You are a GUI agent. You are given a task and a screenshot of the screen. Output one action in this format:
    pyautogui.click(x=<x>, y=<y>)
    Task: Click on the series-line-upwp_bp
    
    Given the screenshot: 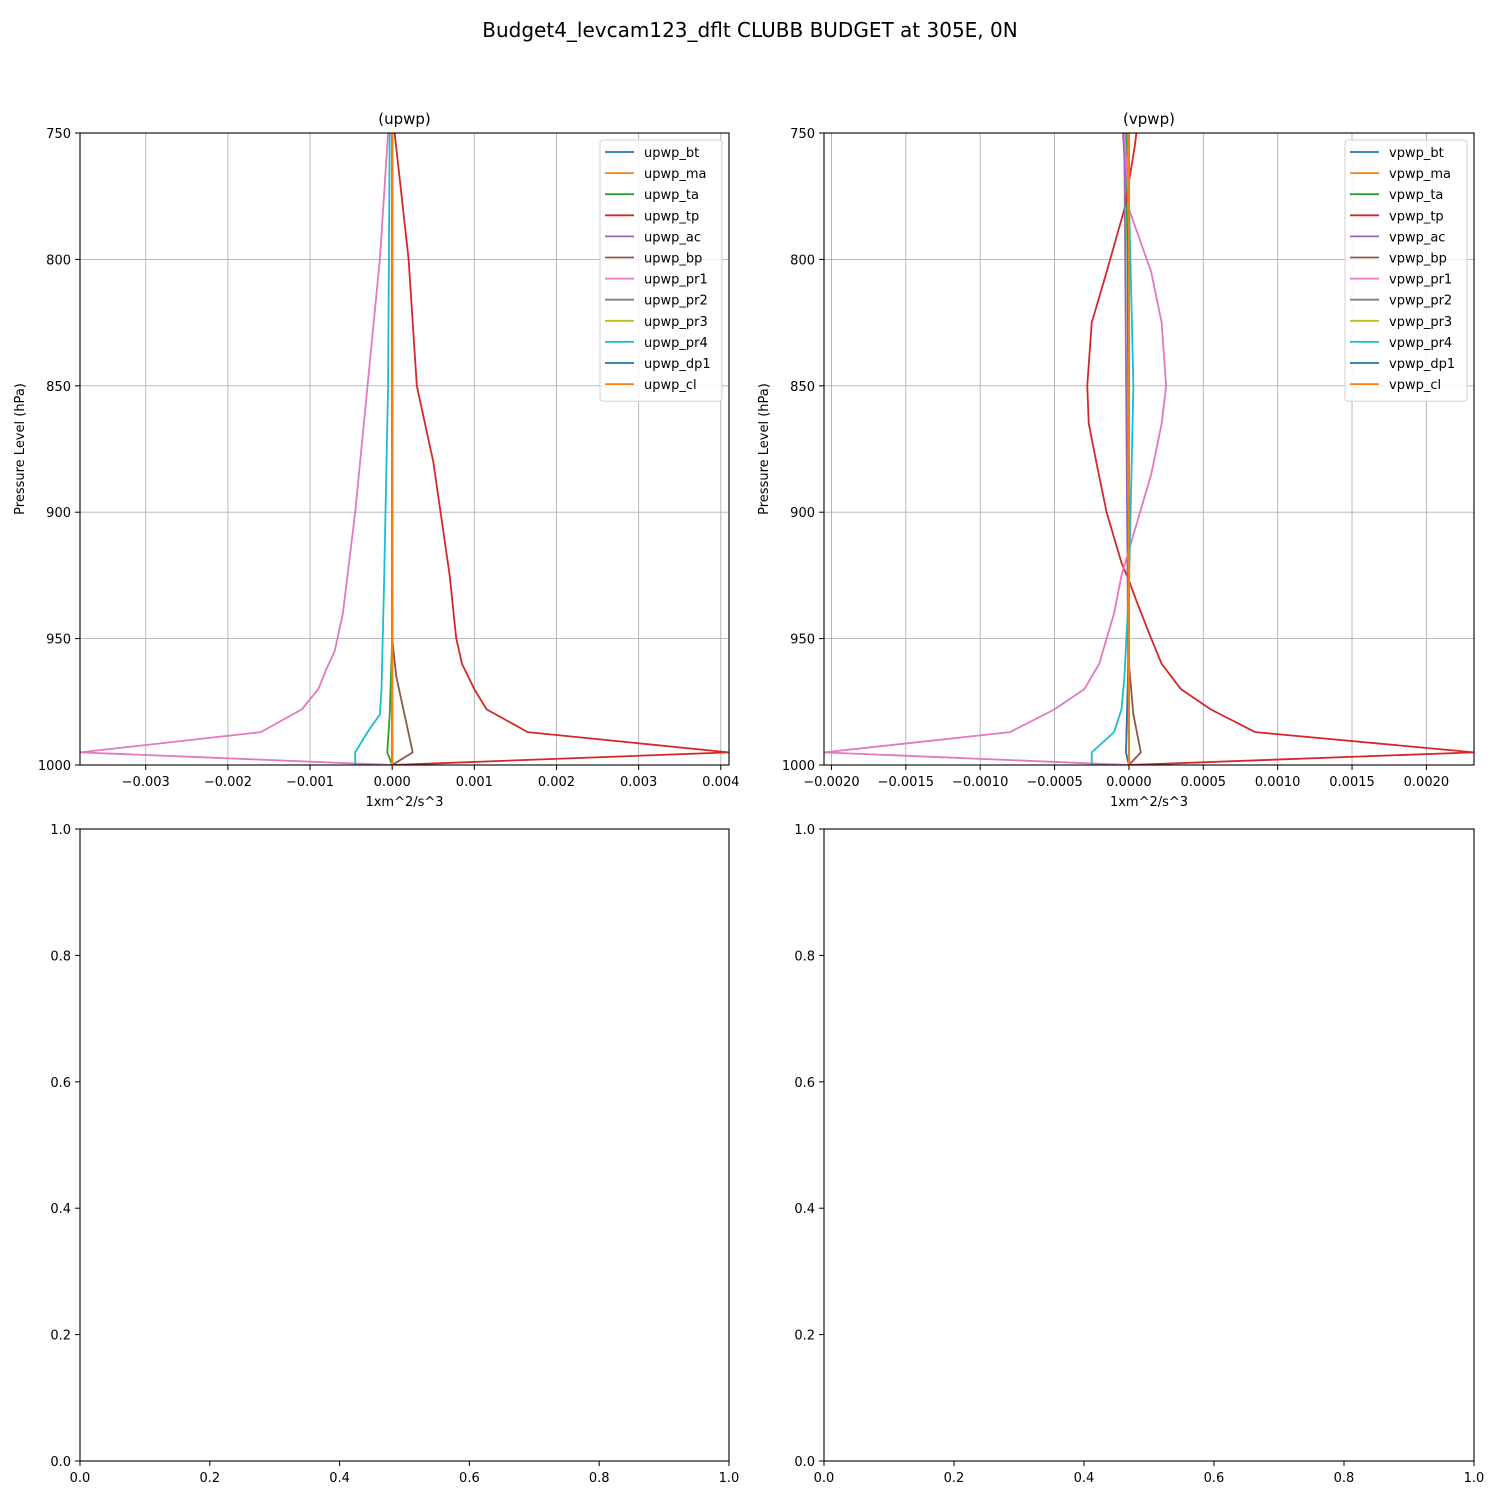 What is the action you would take?
    pyautogui.click(x=402, y=449)
    